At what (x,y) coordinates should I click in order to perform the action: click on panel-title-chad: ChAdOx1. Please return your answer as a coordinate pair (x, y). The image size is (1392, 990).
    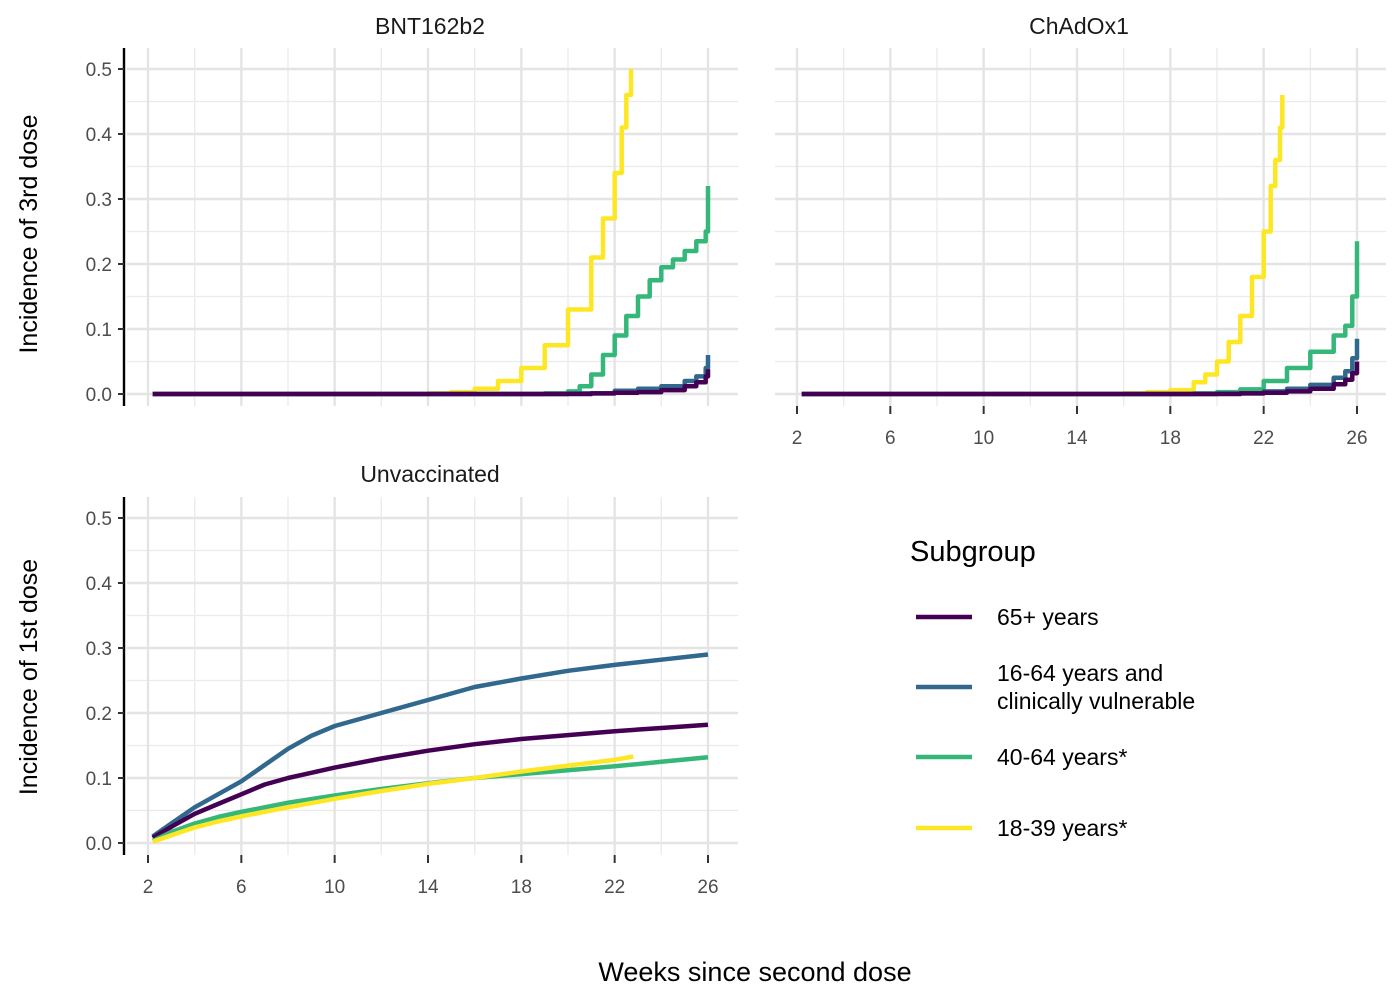
    Looking at the image, I should click on (1079, 26).